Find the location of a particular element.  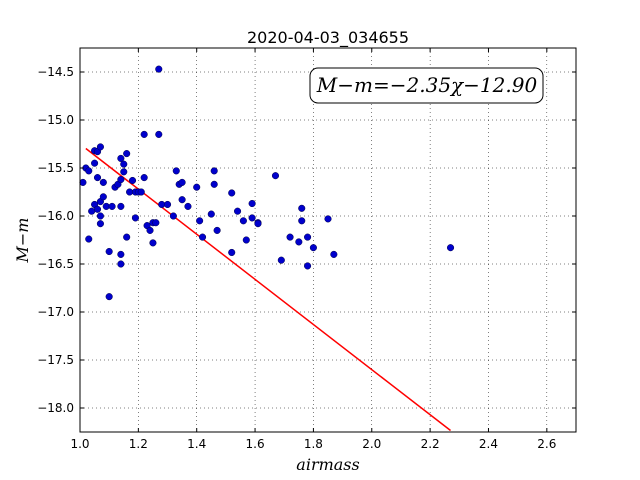

x-tick-label: 2.2 is located at coordinates (430, 444).